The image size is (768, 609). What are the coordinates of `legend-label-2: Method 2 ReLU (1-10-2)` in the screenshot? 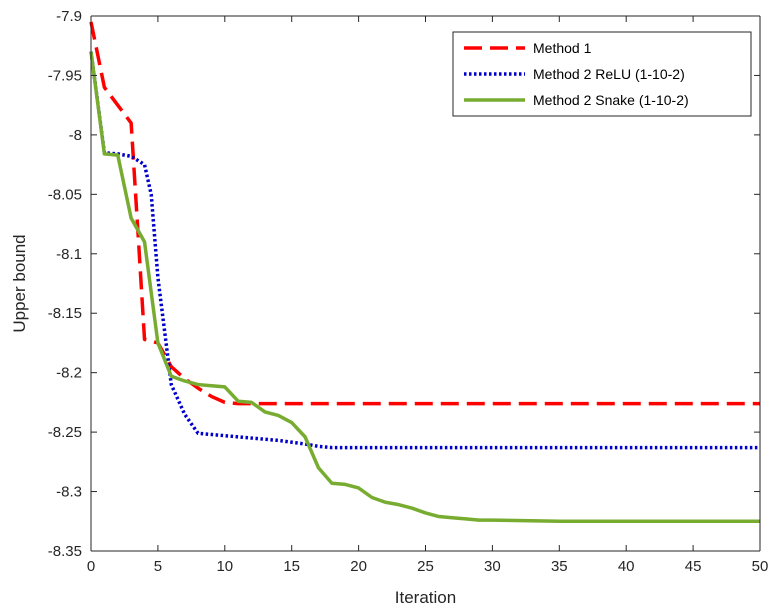 It's located at (609, 74).